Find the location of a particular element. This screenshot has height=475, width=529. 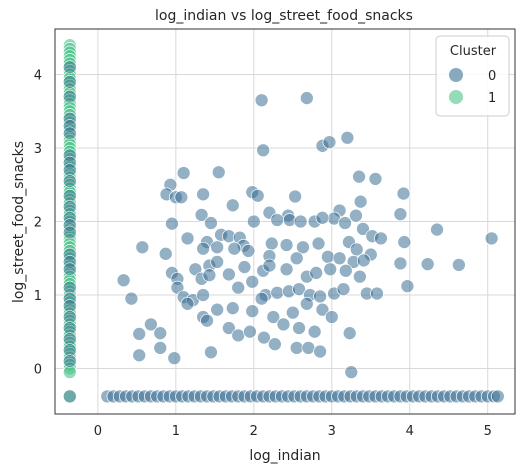

y-tick-label: 3 is located at coordinates (38, 149).